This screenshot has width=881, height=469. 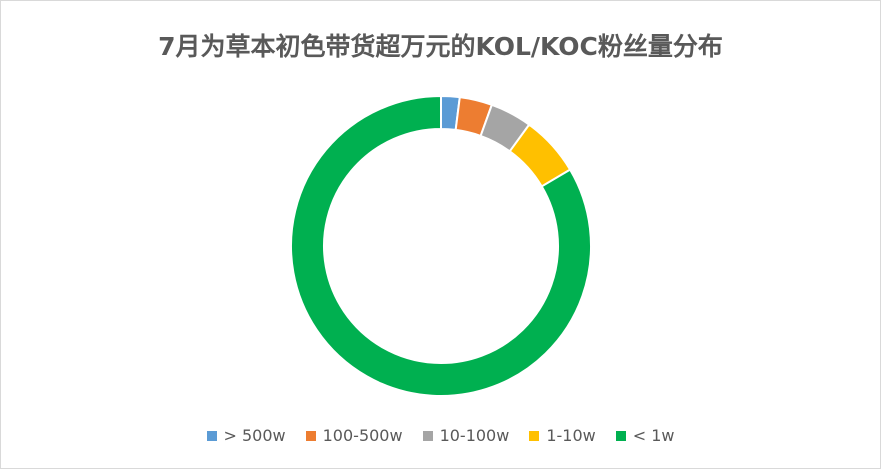 What do you see at coordinates (254, 435) in the screenshot?
I see `legend-label-0: > 500w` at bounding box center [254, 435].